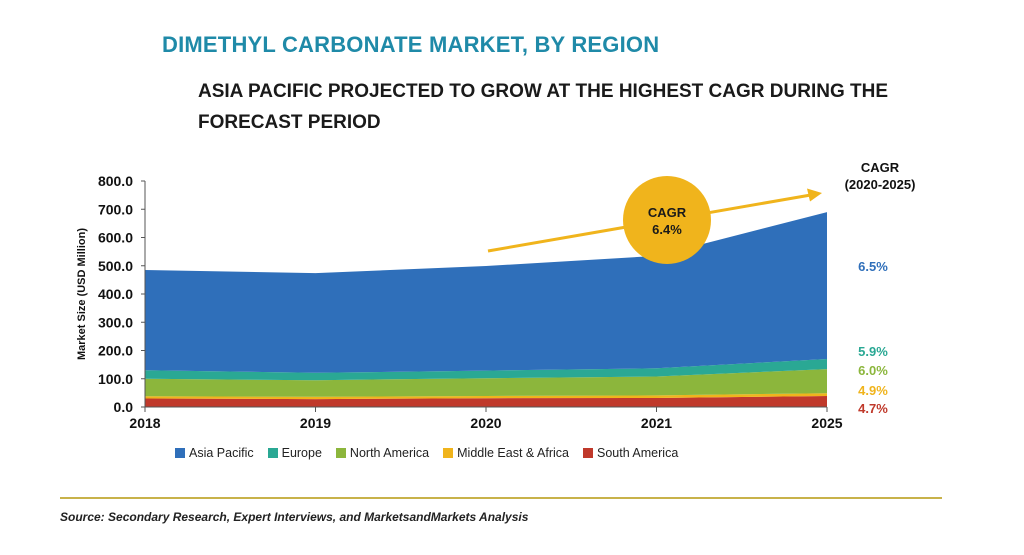 This screenshot has height=555, width=1024. I want to click on y-tick-label: 0.0, so click(124, 407).